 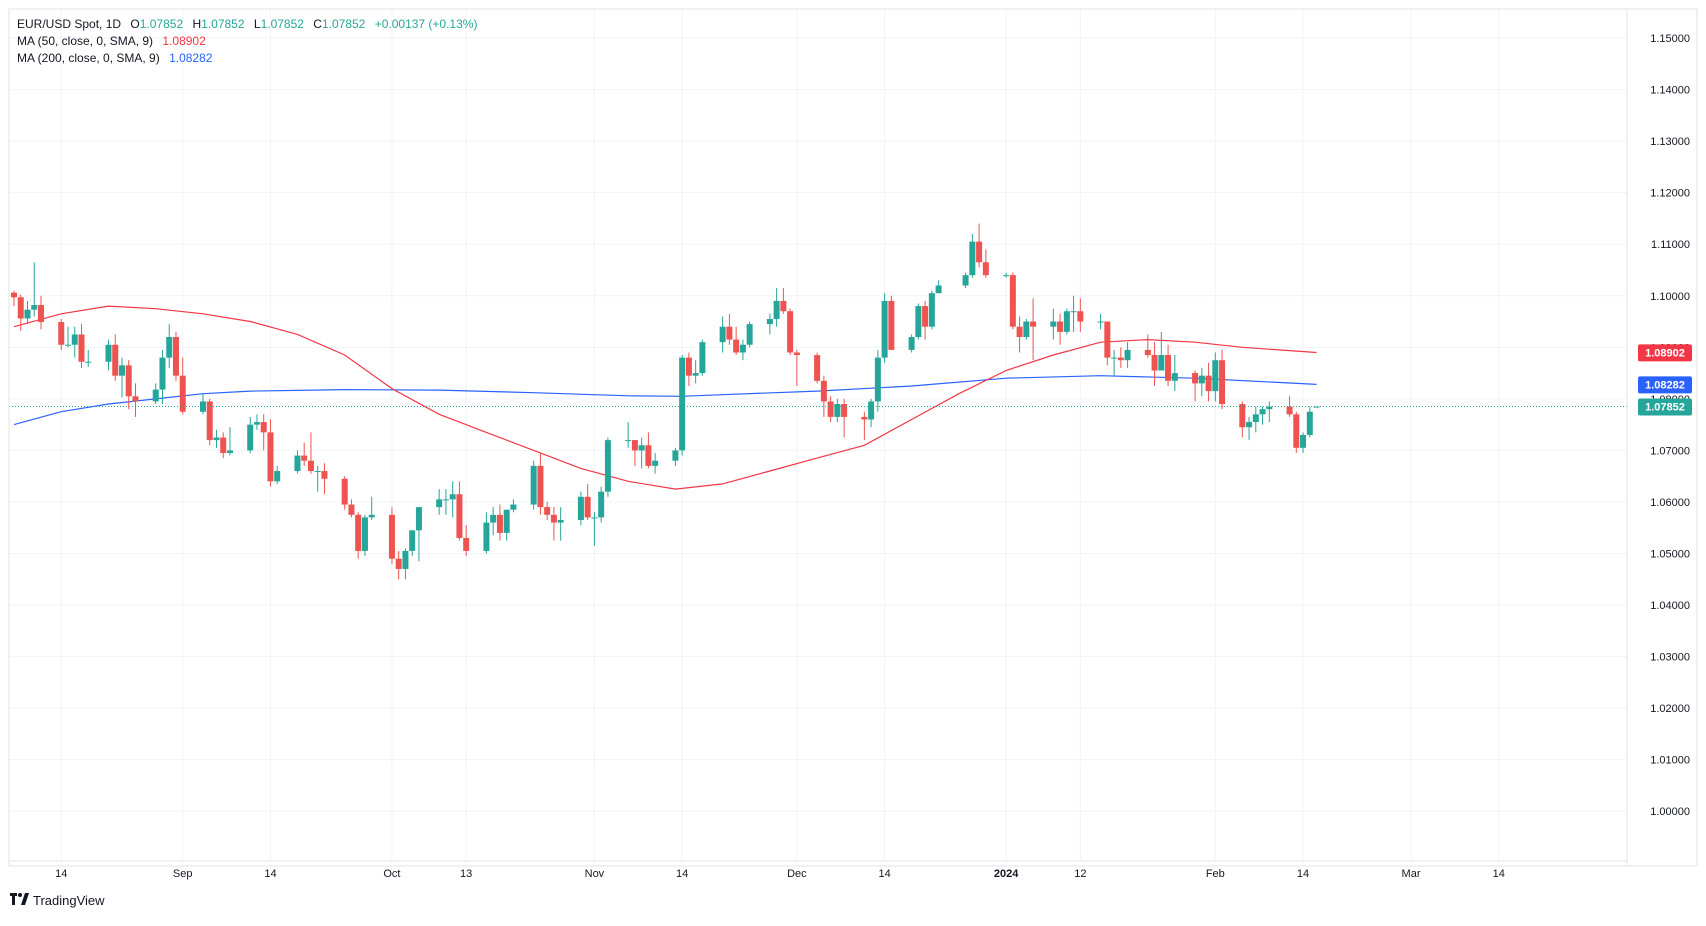 I want to click on y-tick-label: 1.10000, so click(x=1670, y=297).